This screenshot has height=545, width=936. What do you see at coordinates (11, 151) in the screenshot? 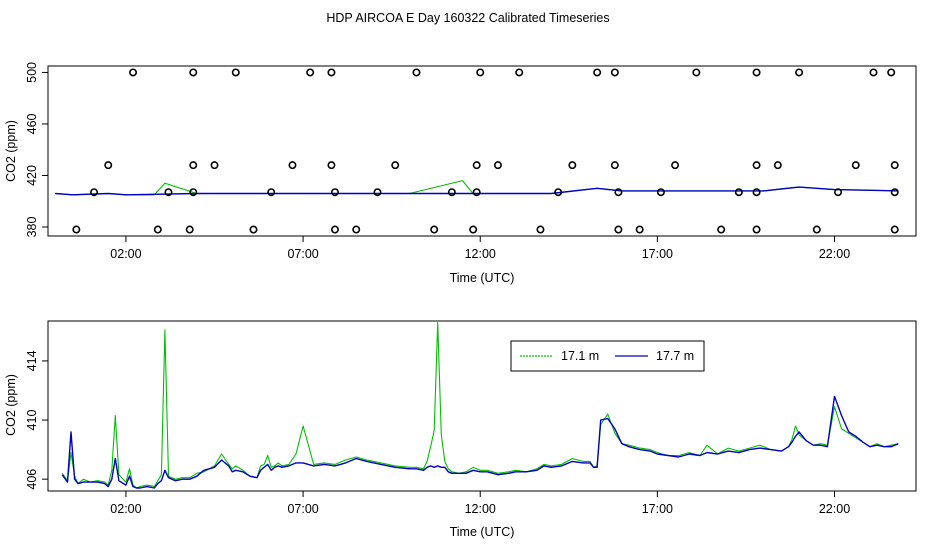
I see `top-y-axis-label: CO2 (ppm)` at bounding box center [11, 151].